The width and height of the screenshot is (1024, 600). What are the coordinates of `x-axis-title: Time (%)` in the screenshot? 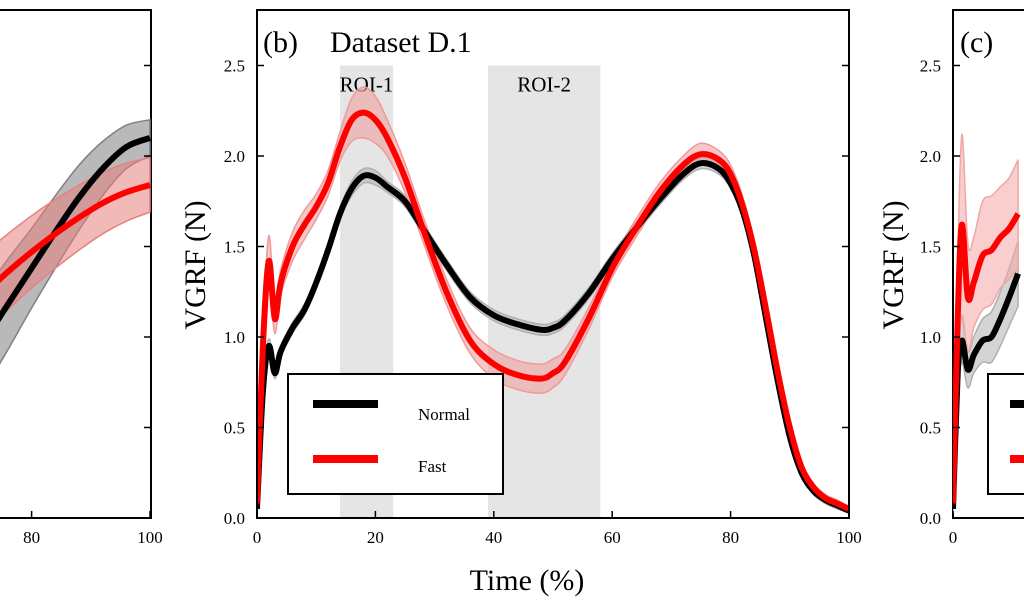 It's located at (527, 580).